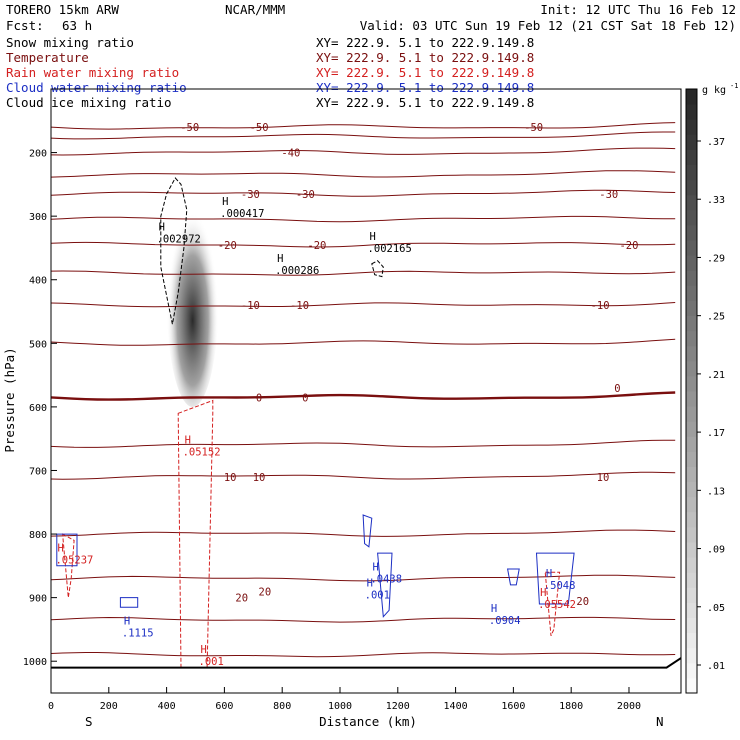 The width and height of the screenshot is (740, 740). I want to click on legend-temperature-xy: XY= 222.9. 5.1 to 222.9.149.8, so click(425, 57).